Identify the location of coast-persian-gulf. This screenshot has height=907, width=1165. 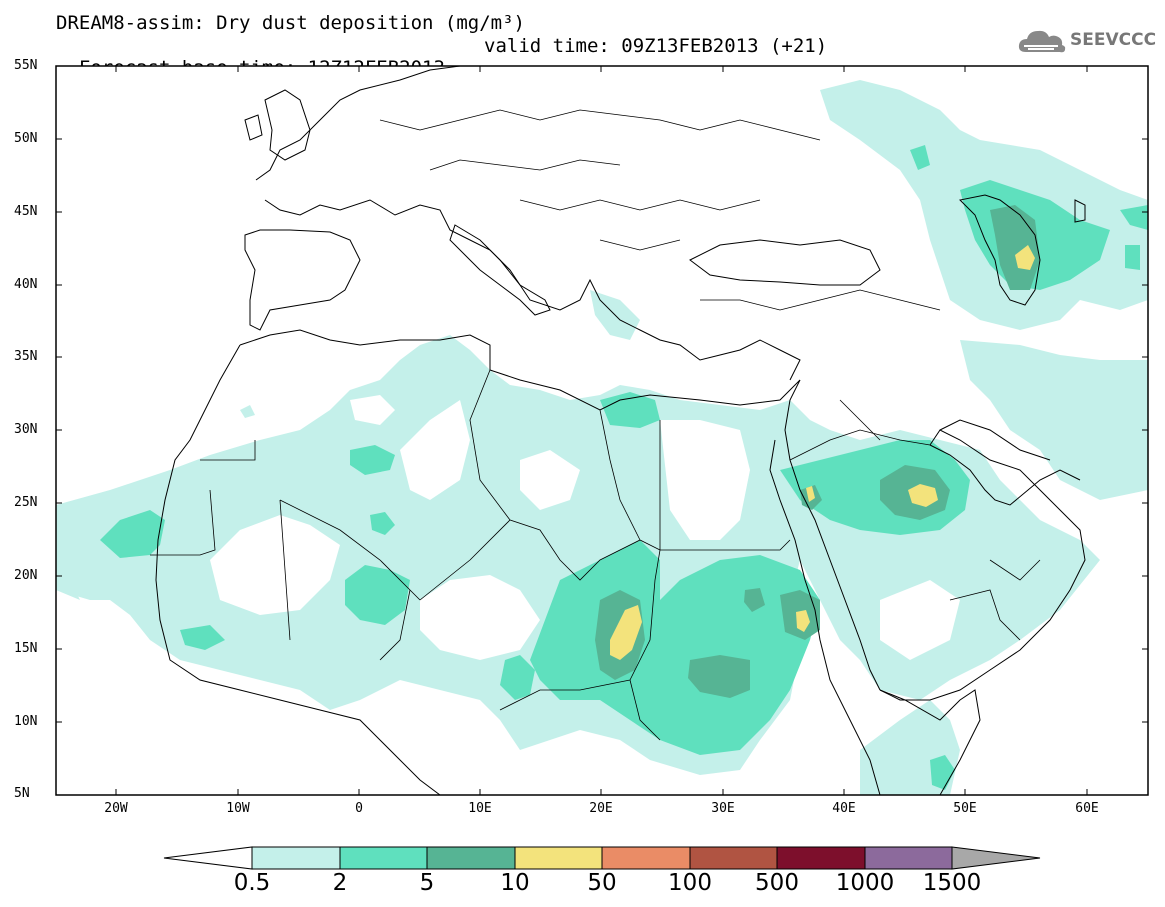
(1005, 462).